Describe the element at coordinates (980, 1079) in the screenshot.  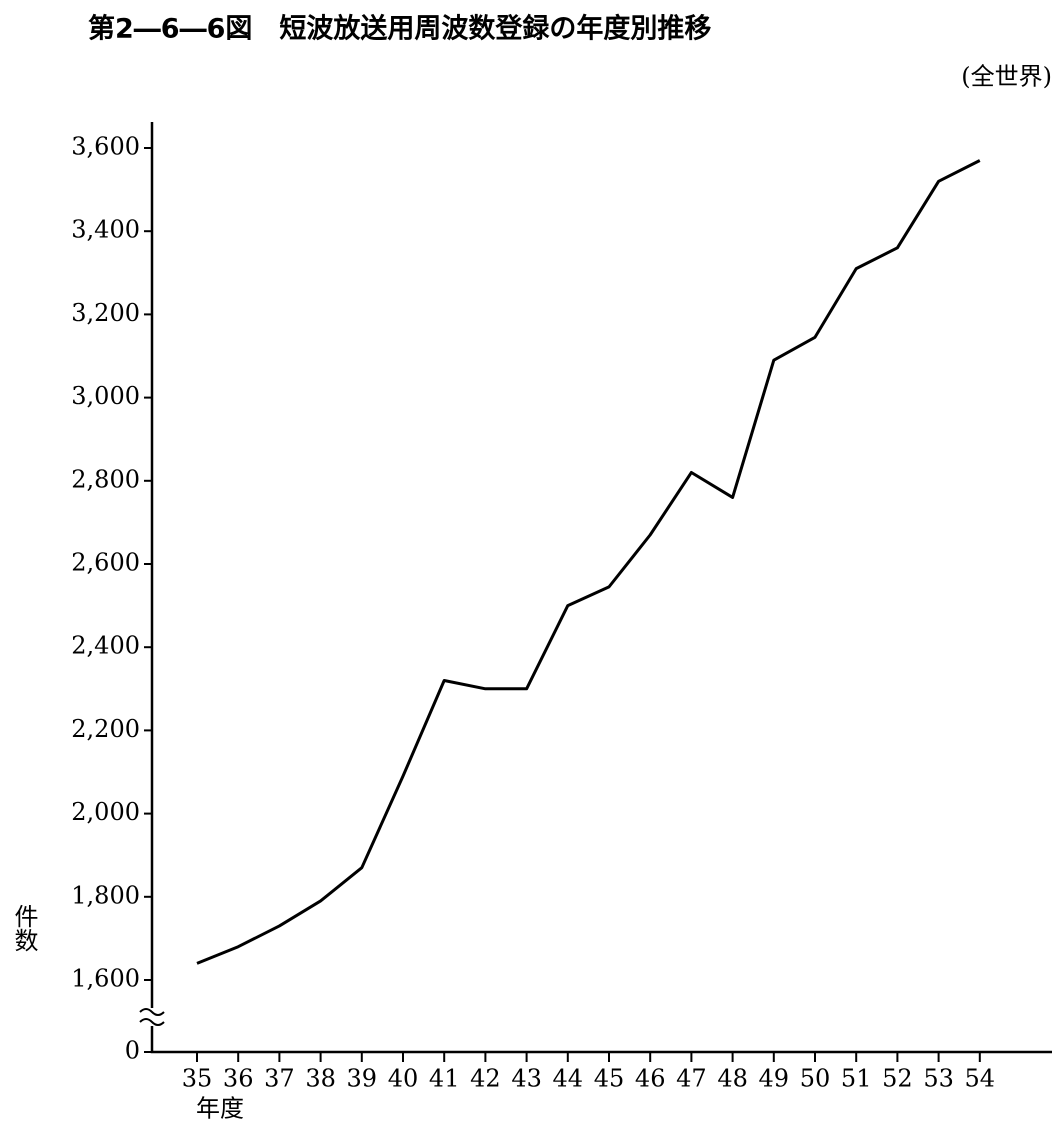
I see `x-tick-label: 54` at that location.